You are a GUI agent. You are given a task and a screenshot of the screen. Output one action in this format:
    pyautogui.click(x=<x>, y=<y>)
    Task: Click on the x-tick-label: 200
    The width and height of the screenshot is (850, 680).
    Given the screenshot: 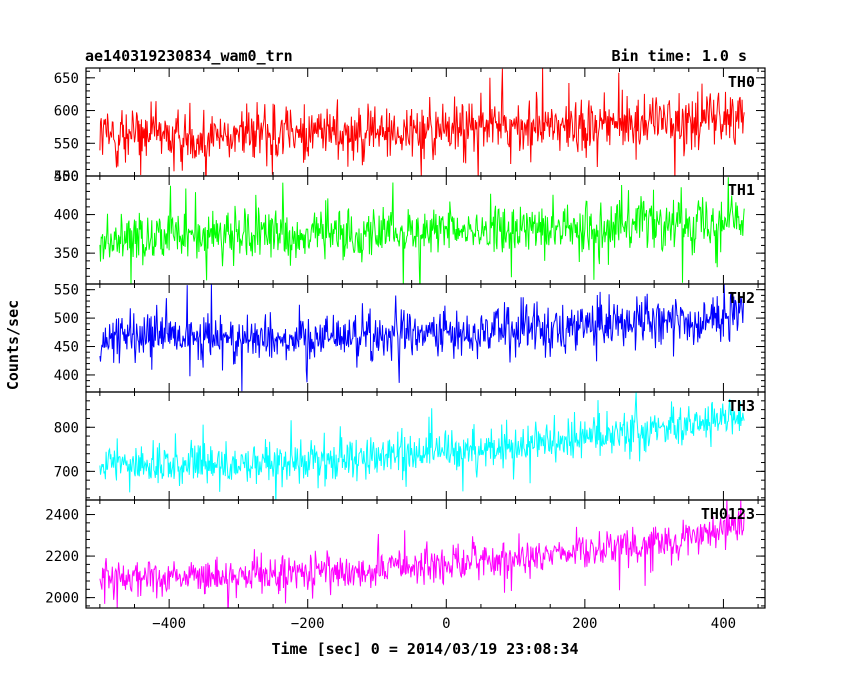 What is the action you would take?
    pyautogui.click(x=584, y=624)
    